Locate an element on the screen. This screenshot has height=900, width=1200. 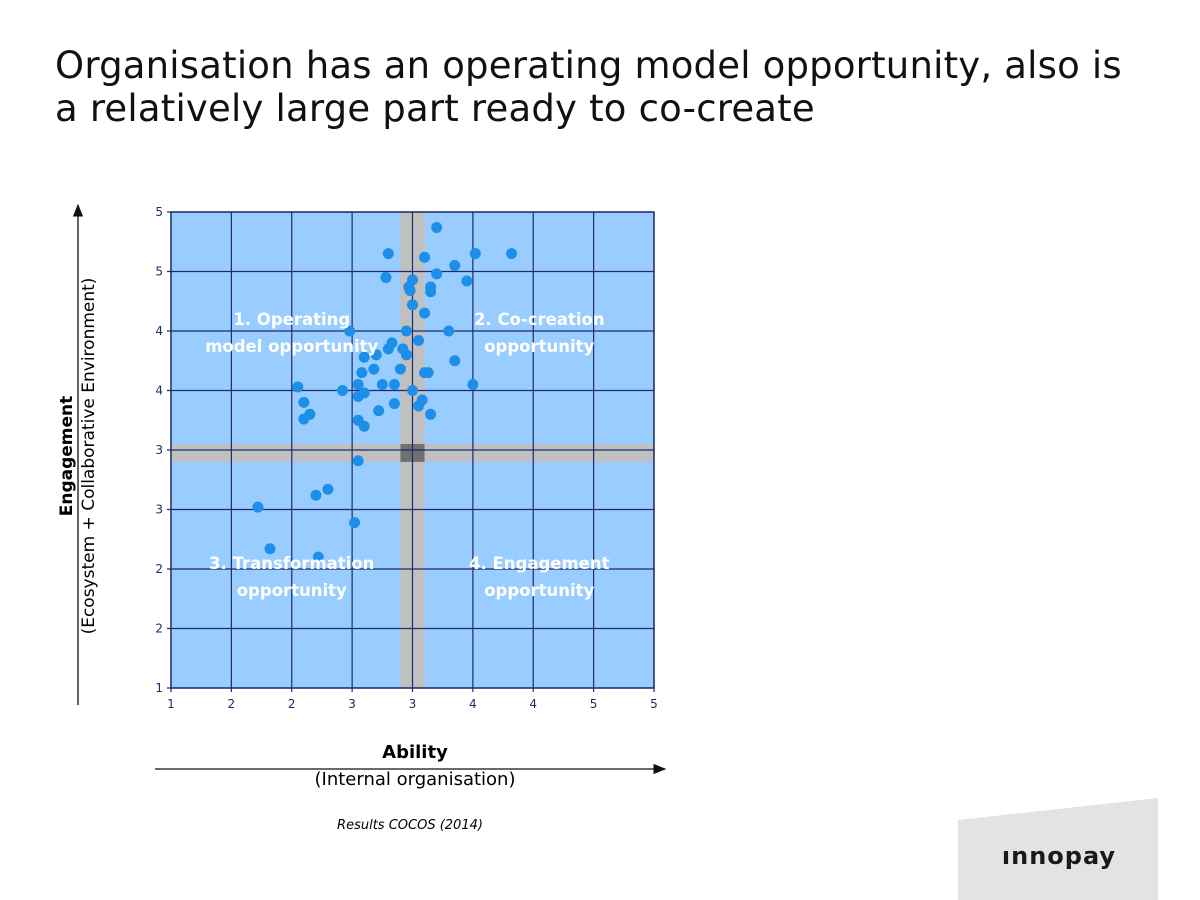
logo-background-shape is located at coordinates (1058, 849).